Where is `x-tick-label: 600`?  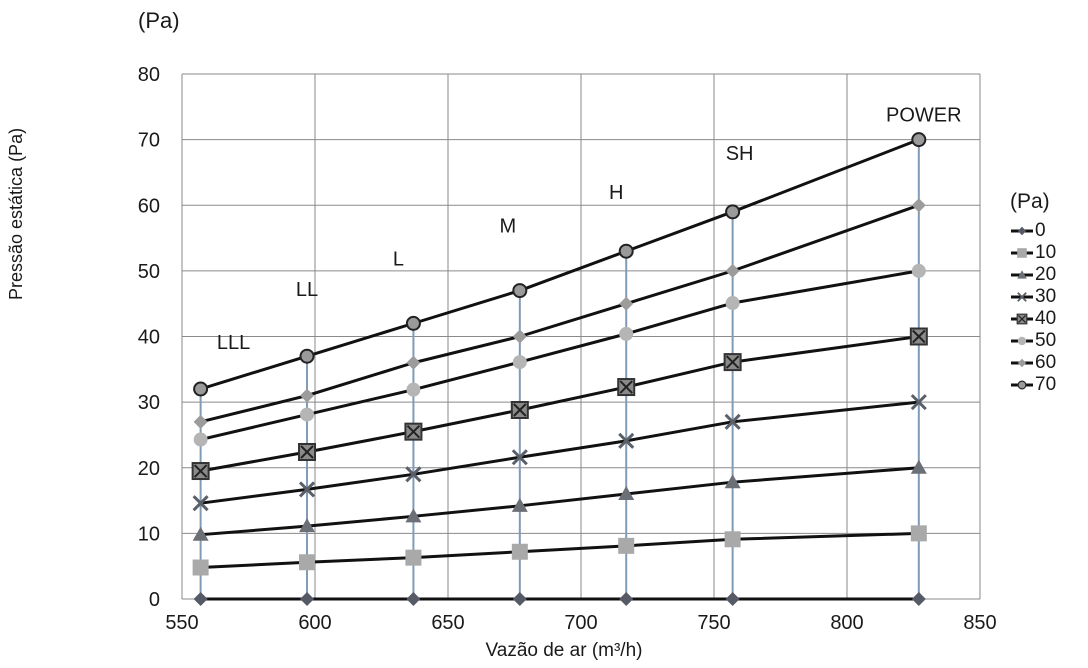
x-tick-label: 600 is located at coordinates (314, 623).